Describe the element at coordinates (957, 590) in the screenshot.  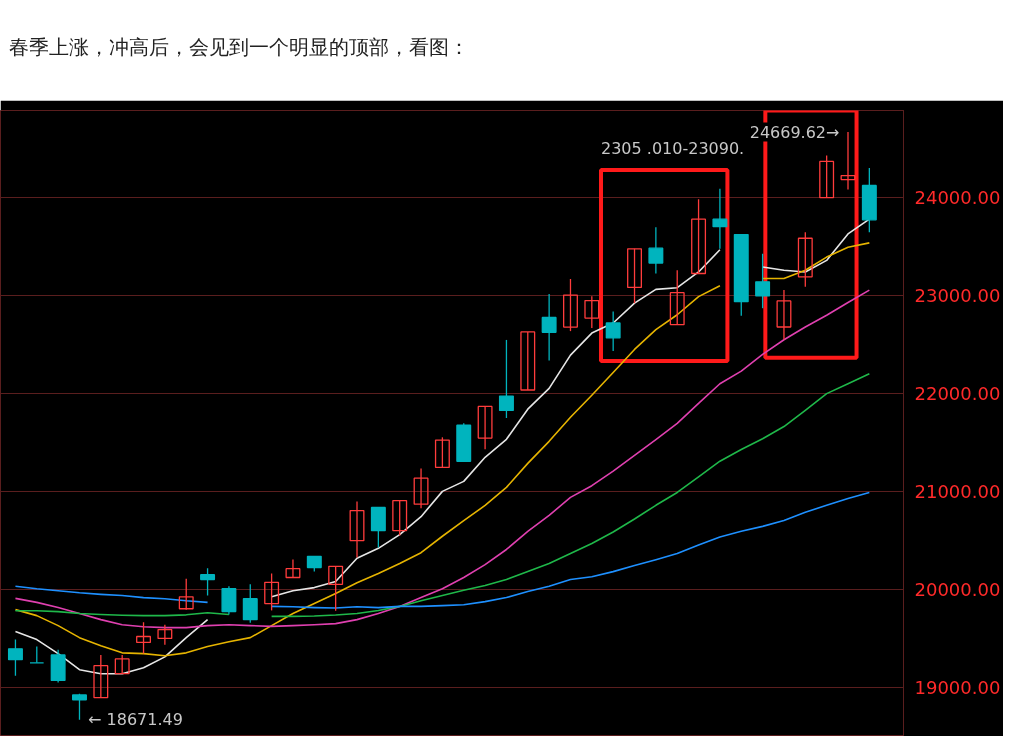
I see `y-tick-label: 20000.00` at that location.